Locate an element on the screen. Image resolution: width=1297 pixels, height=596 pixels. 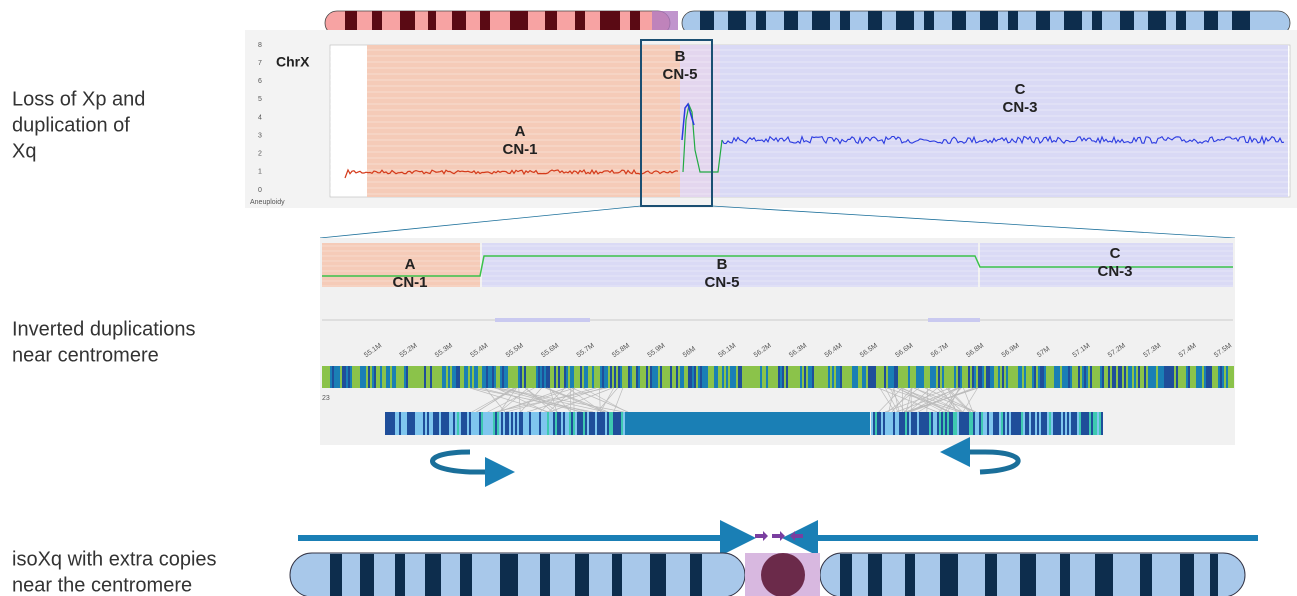
region-cn: CN-1 is located at coordinates (519, 149).